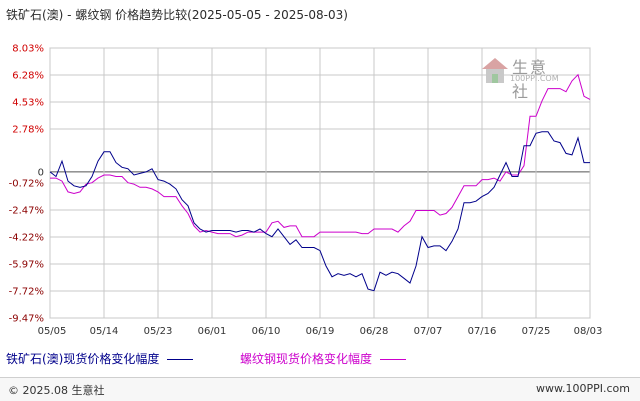 The width and height of the screenshot is (640, 401). Describe the element at coordinates (28, 130) in the screenshot. I see `y-tick-label: 2.78%` at that location.